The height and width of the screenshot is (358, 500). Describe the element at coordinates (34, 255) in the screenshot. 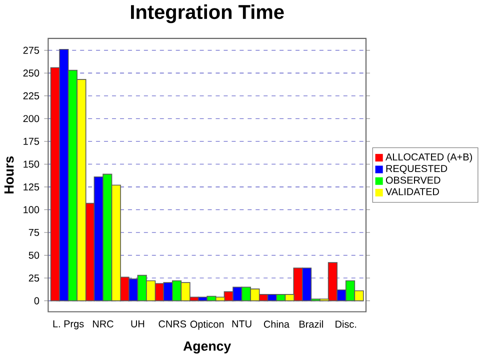

I see `y-tick-label: 50` at that location.